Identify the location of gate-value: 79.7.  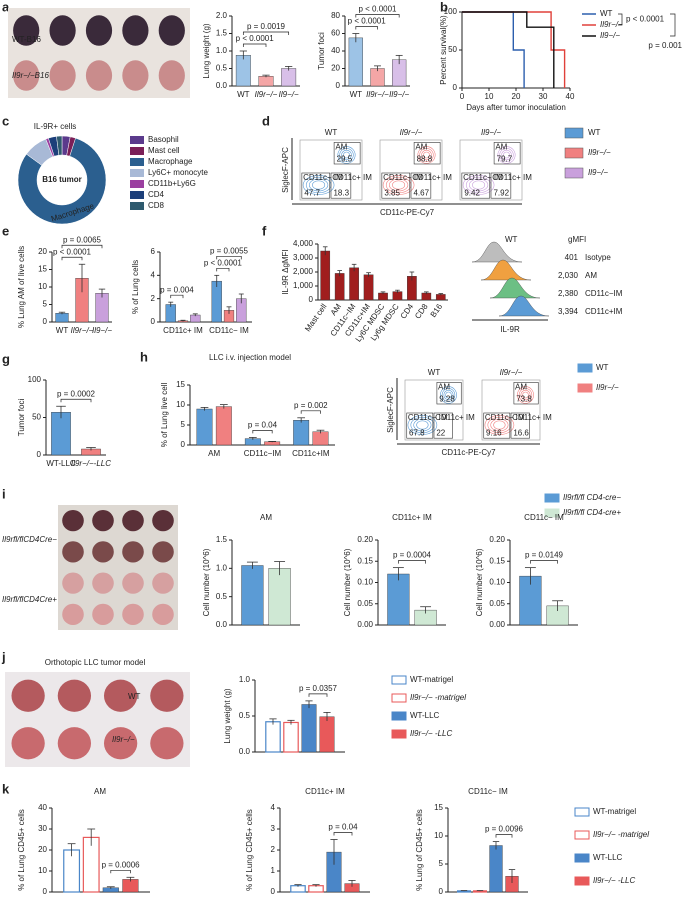
(505, 158).